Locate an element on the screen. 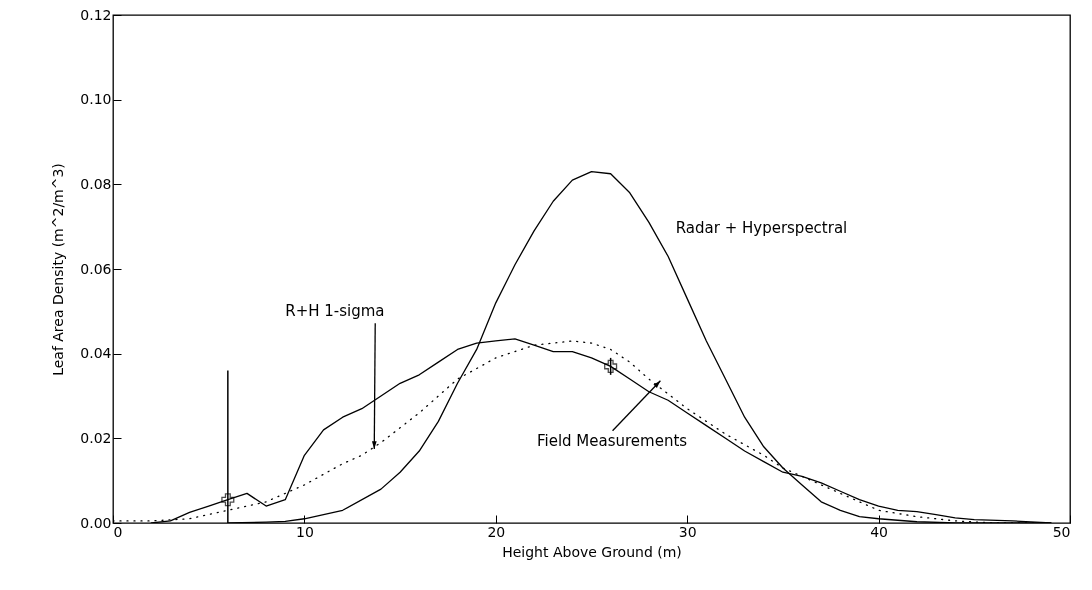 This screenshot has width=1092, height=590. x-tick-label: 20 is located at coordinates (496, 531).